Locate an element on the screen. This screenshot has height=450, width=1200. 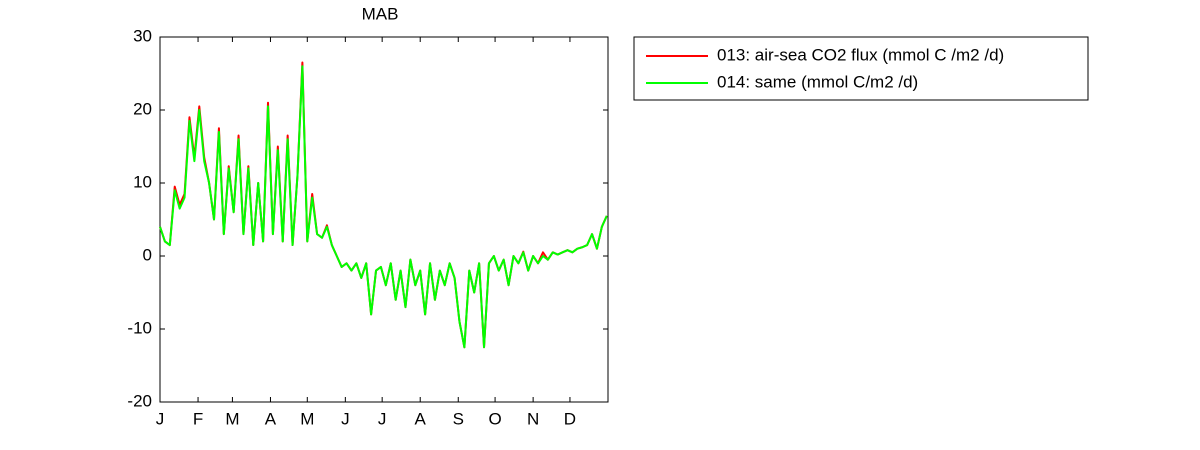
x-tick-label: D is located at coordinates (570, 418).